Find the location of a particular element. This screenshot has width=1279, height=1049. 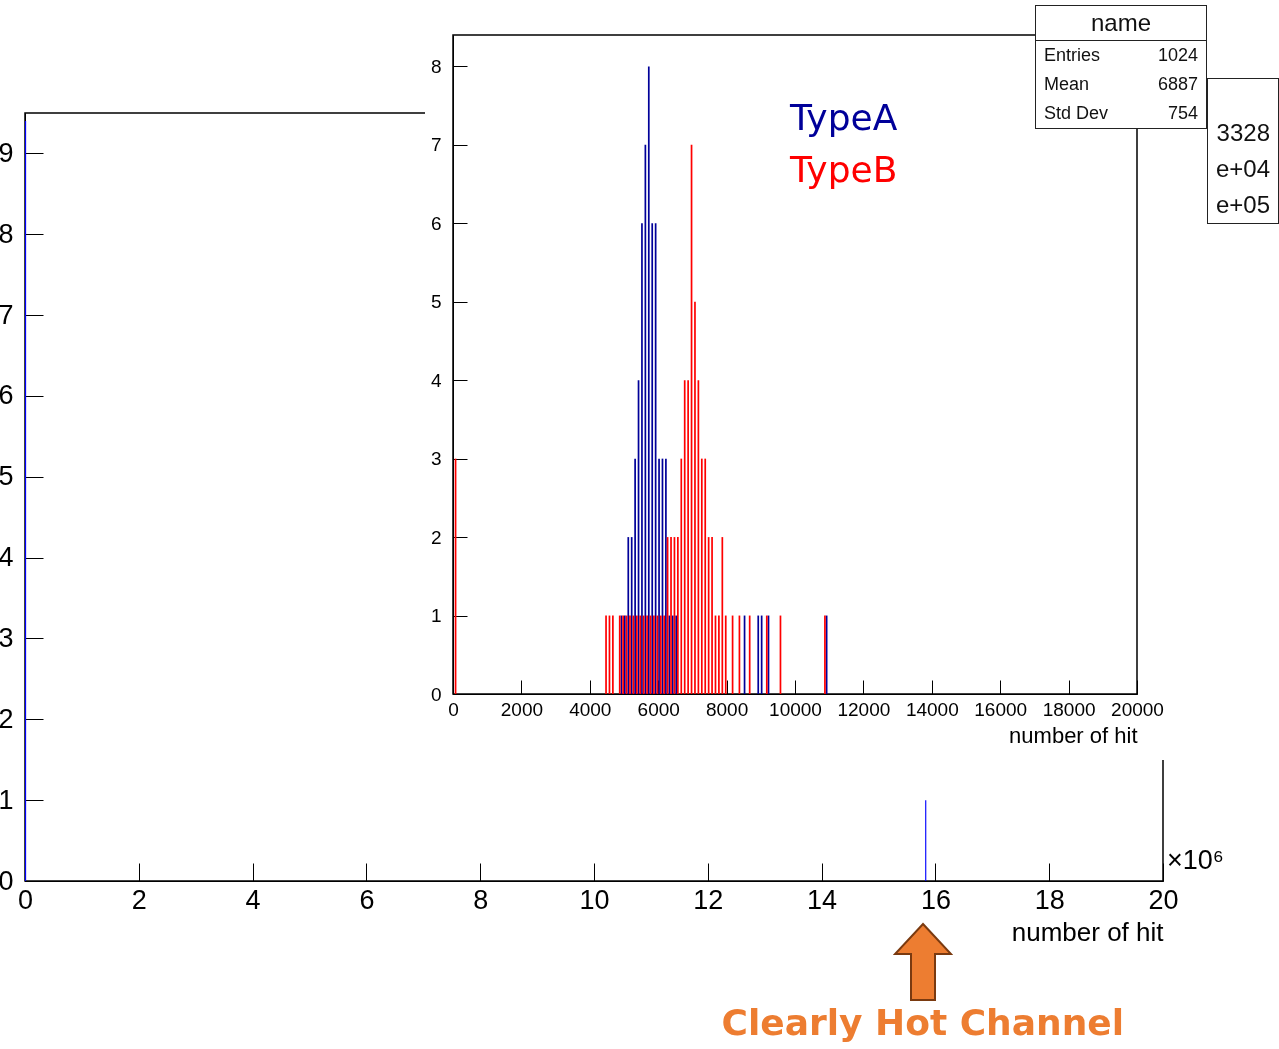

text: ×10⁶ is located at coordinates (1195, 860).